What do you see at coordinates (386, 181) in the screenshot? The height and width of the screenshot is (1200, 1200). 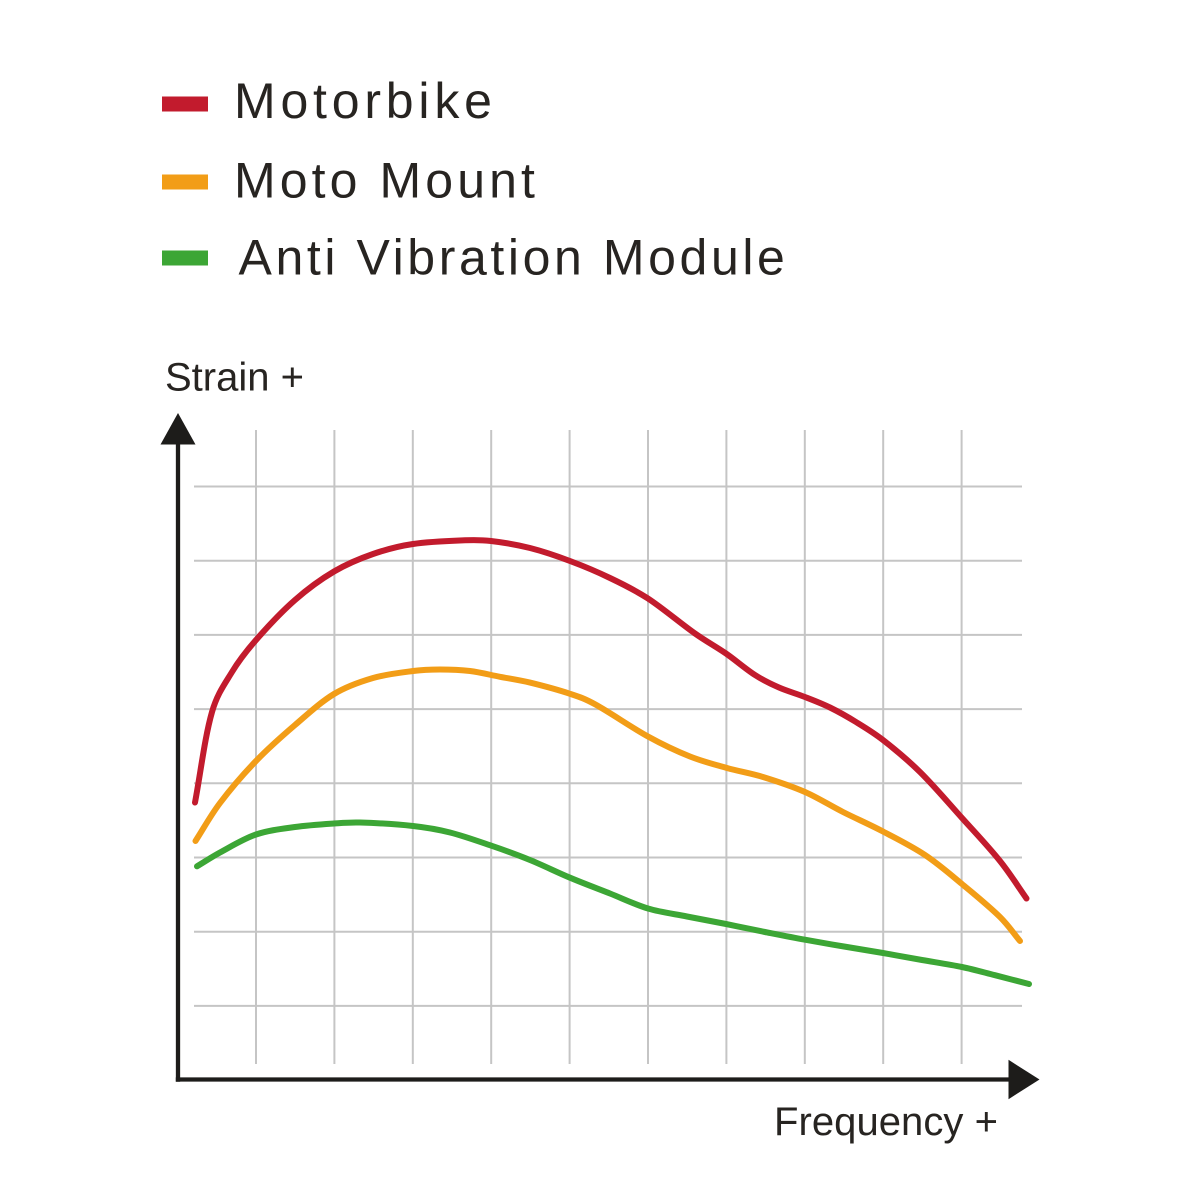 I see `svg-text: Moto Mount` at bounding box center [386, 181].